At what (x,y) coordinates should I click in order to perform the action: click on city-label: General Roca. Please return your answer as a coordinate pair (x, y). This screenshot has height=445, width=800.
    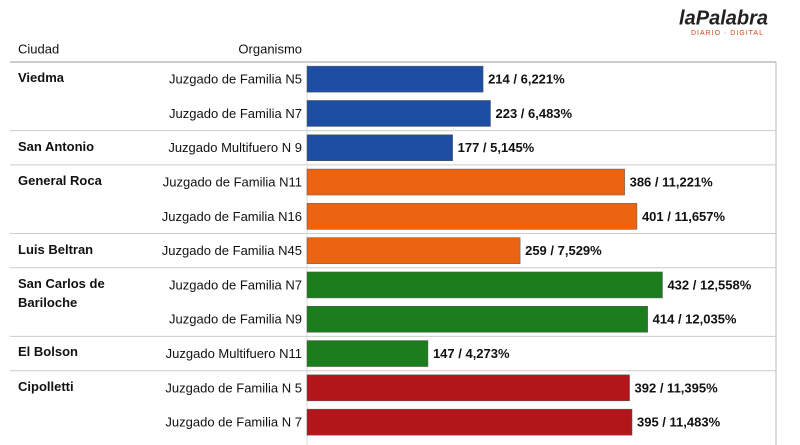
    Looking at the image, I should click on (60, 180).